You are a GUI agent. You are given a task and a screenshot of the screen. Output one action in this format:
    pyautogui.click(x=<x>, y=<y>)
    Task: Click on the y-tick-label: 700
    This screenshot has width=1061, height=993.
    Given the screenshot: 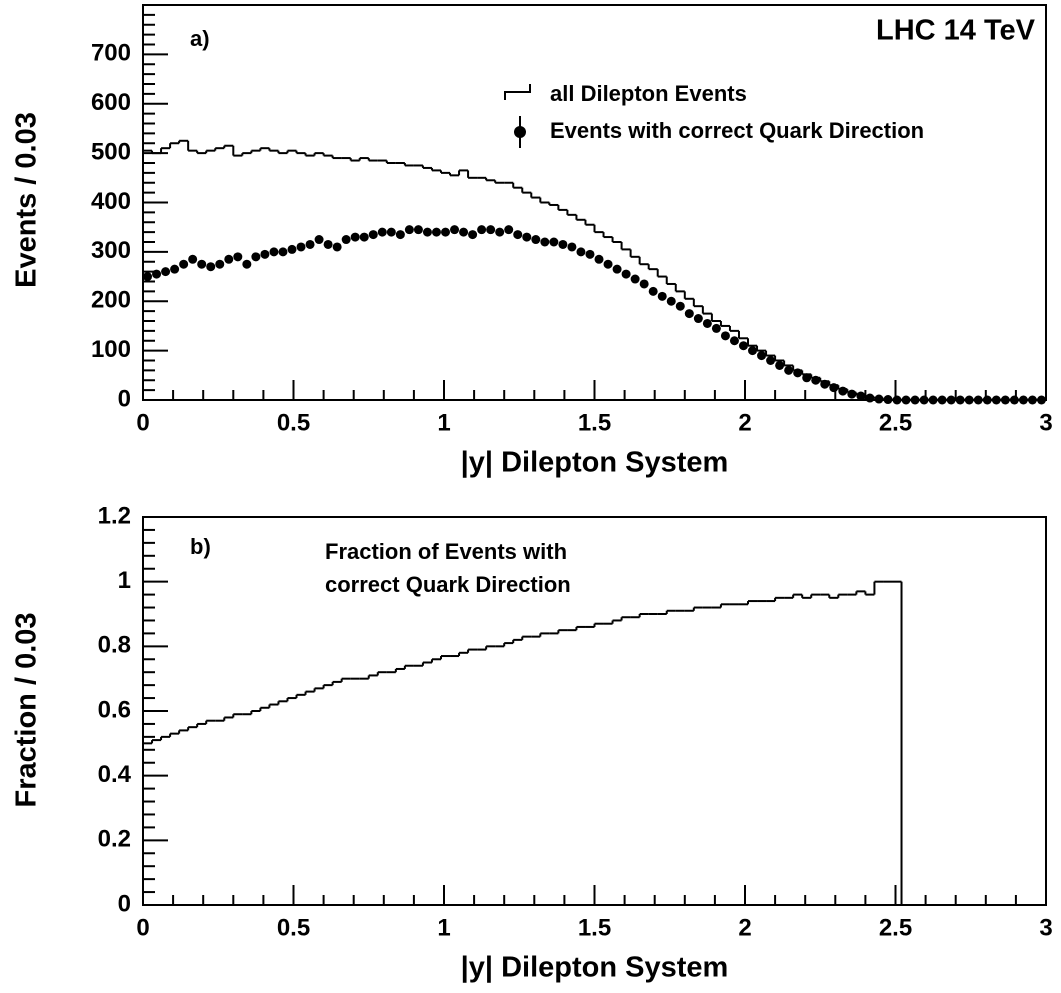 What is the action you would take?
    pyautogui.click(x=111, y=53)
    